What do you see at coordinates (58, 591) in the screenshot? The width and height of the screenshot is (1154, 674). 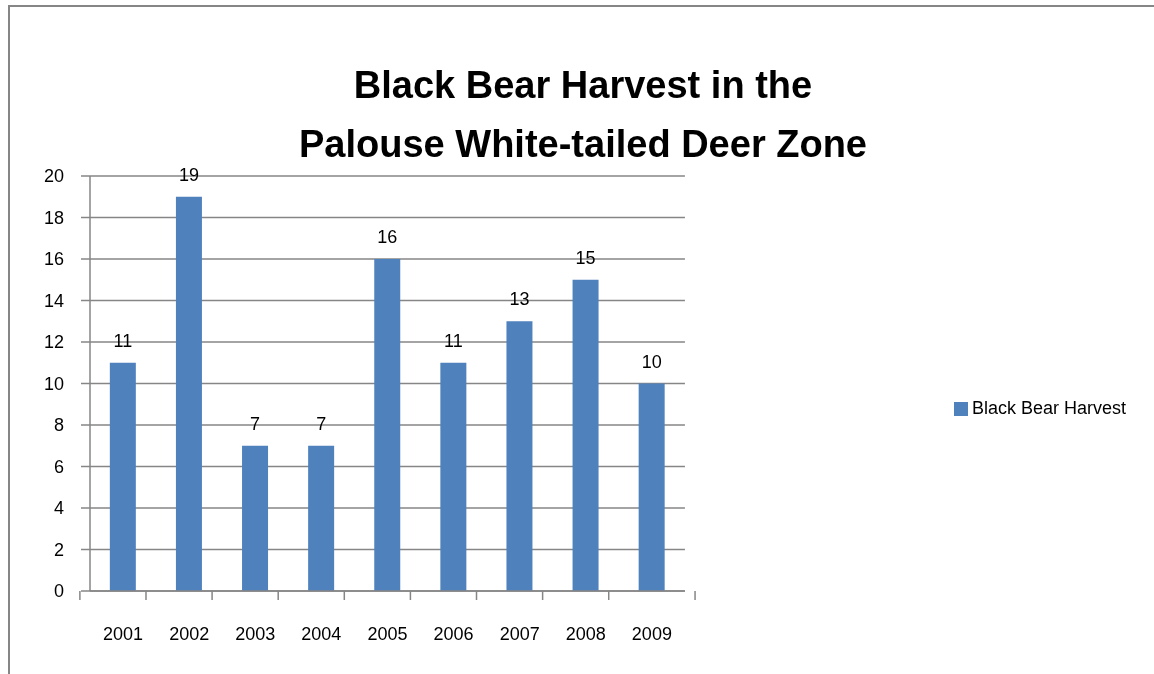 I see `y-tick-label: 0` at bounding box center [58, 591].